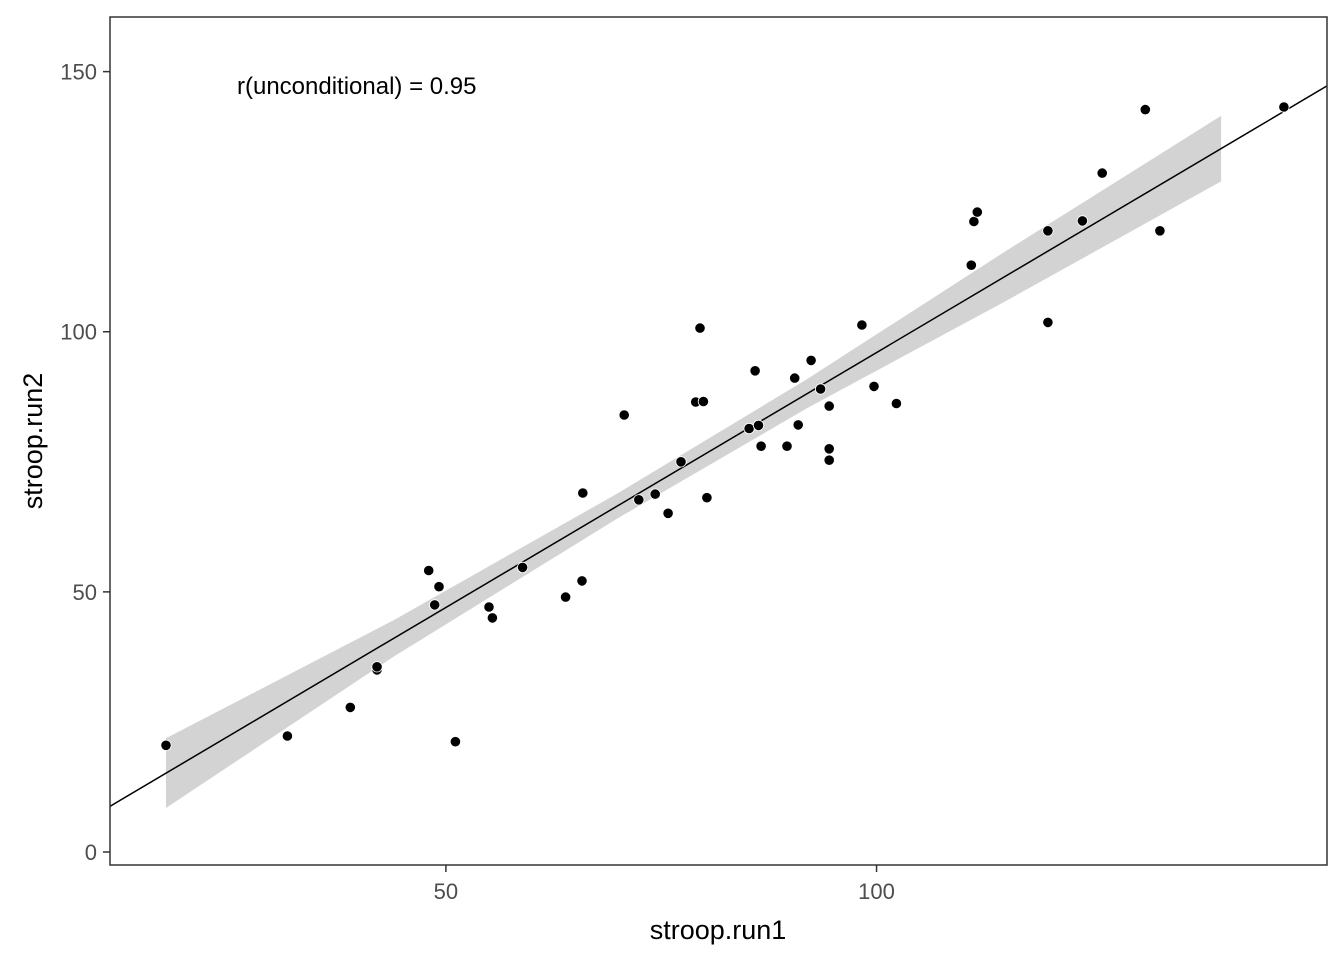  What do you see at coordinates (85, 592) in the screenshot?
I see `y-tick-label: 50` at bounding box center [85, 592].